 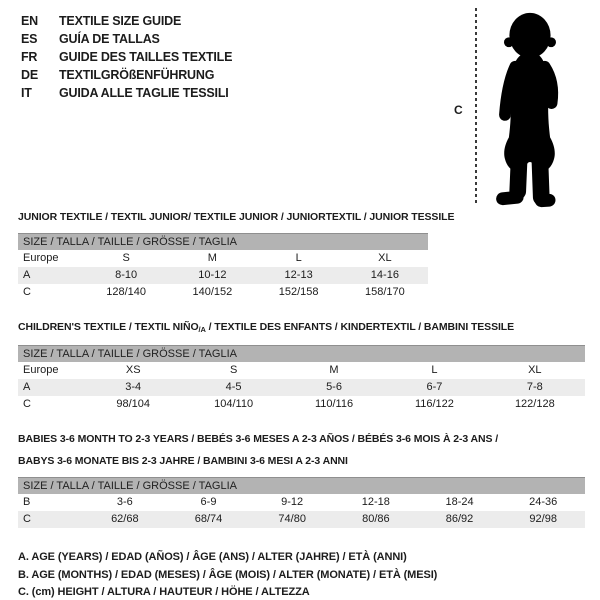 I want to click on guide-title: GUIDA ALLE TAGLIE TESSILI, so click(x=144, y=93).